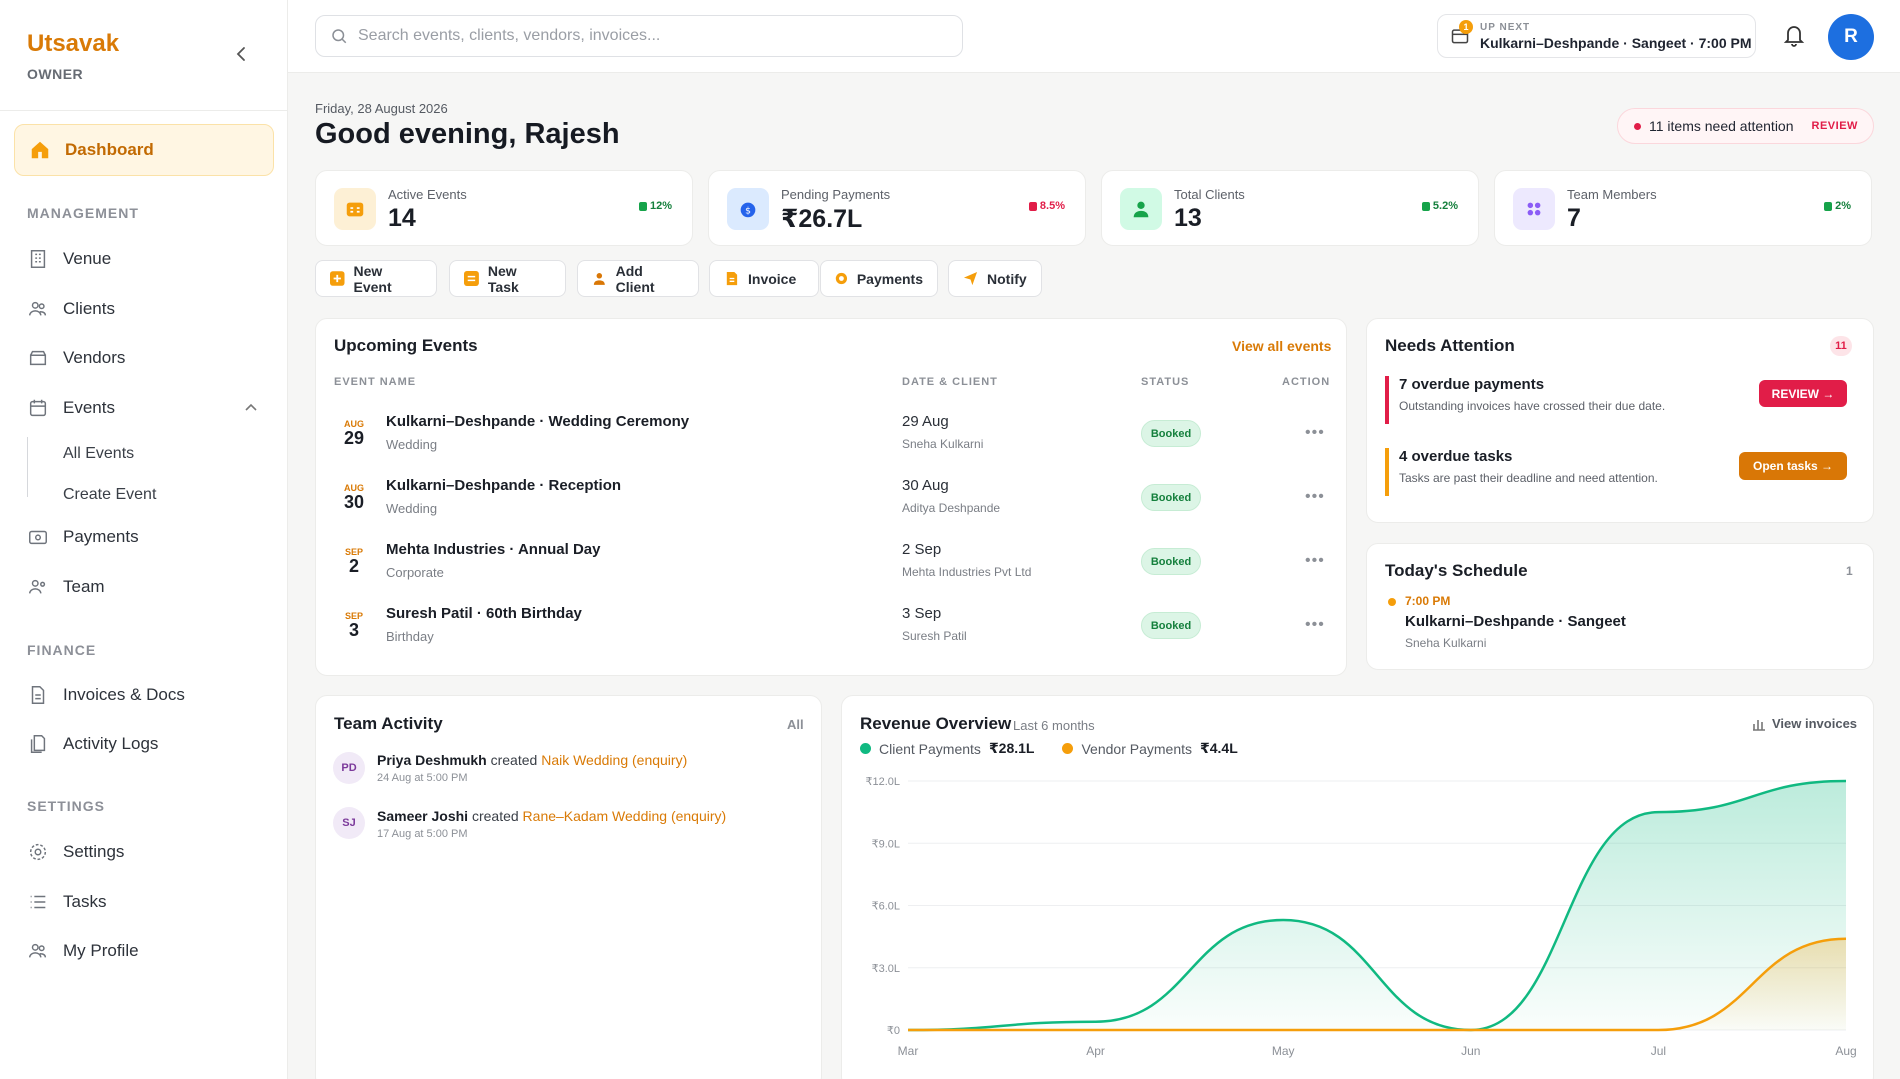 Image resolution: width=1900 pixels, height=1079 pixels. I want to click on nav-label: Dashboard, so click(109, 149).